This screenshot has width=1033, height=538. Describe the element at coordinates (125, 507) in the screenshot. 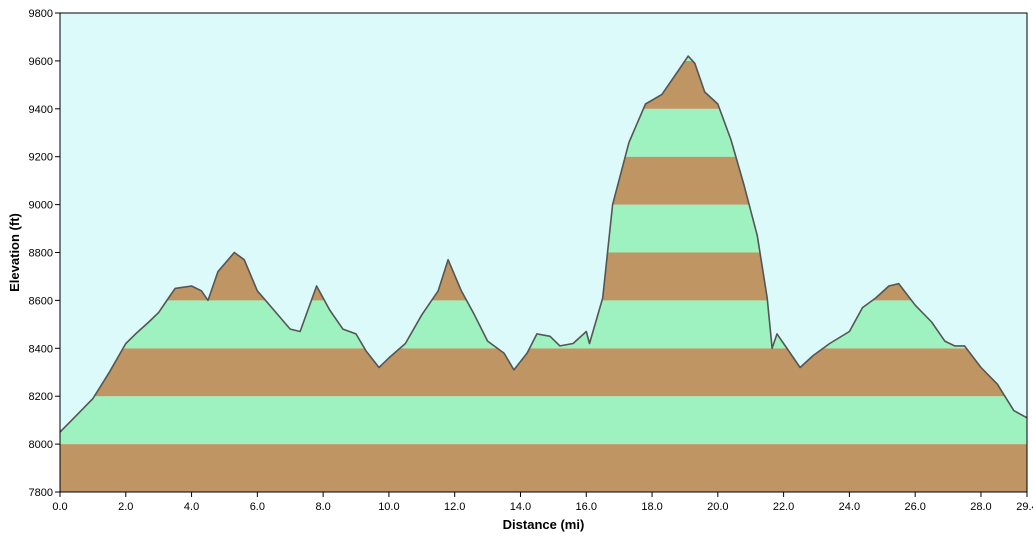

I see `x-tick-label: 2.0` at that location.